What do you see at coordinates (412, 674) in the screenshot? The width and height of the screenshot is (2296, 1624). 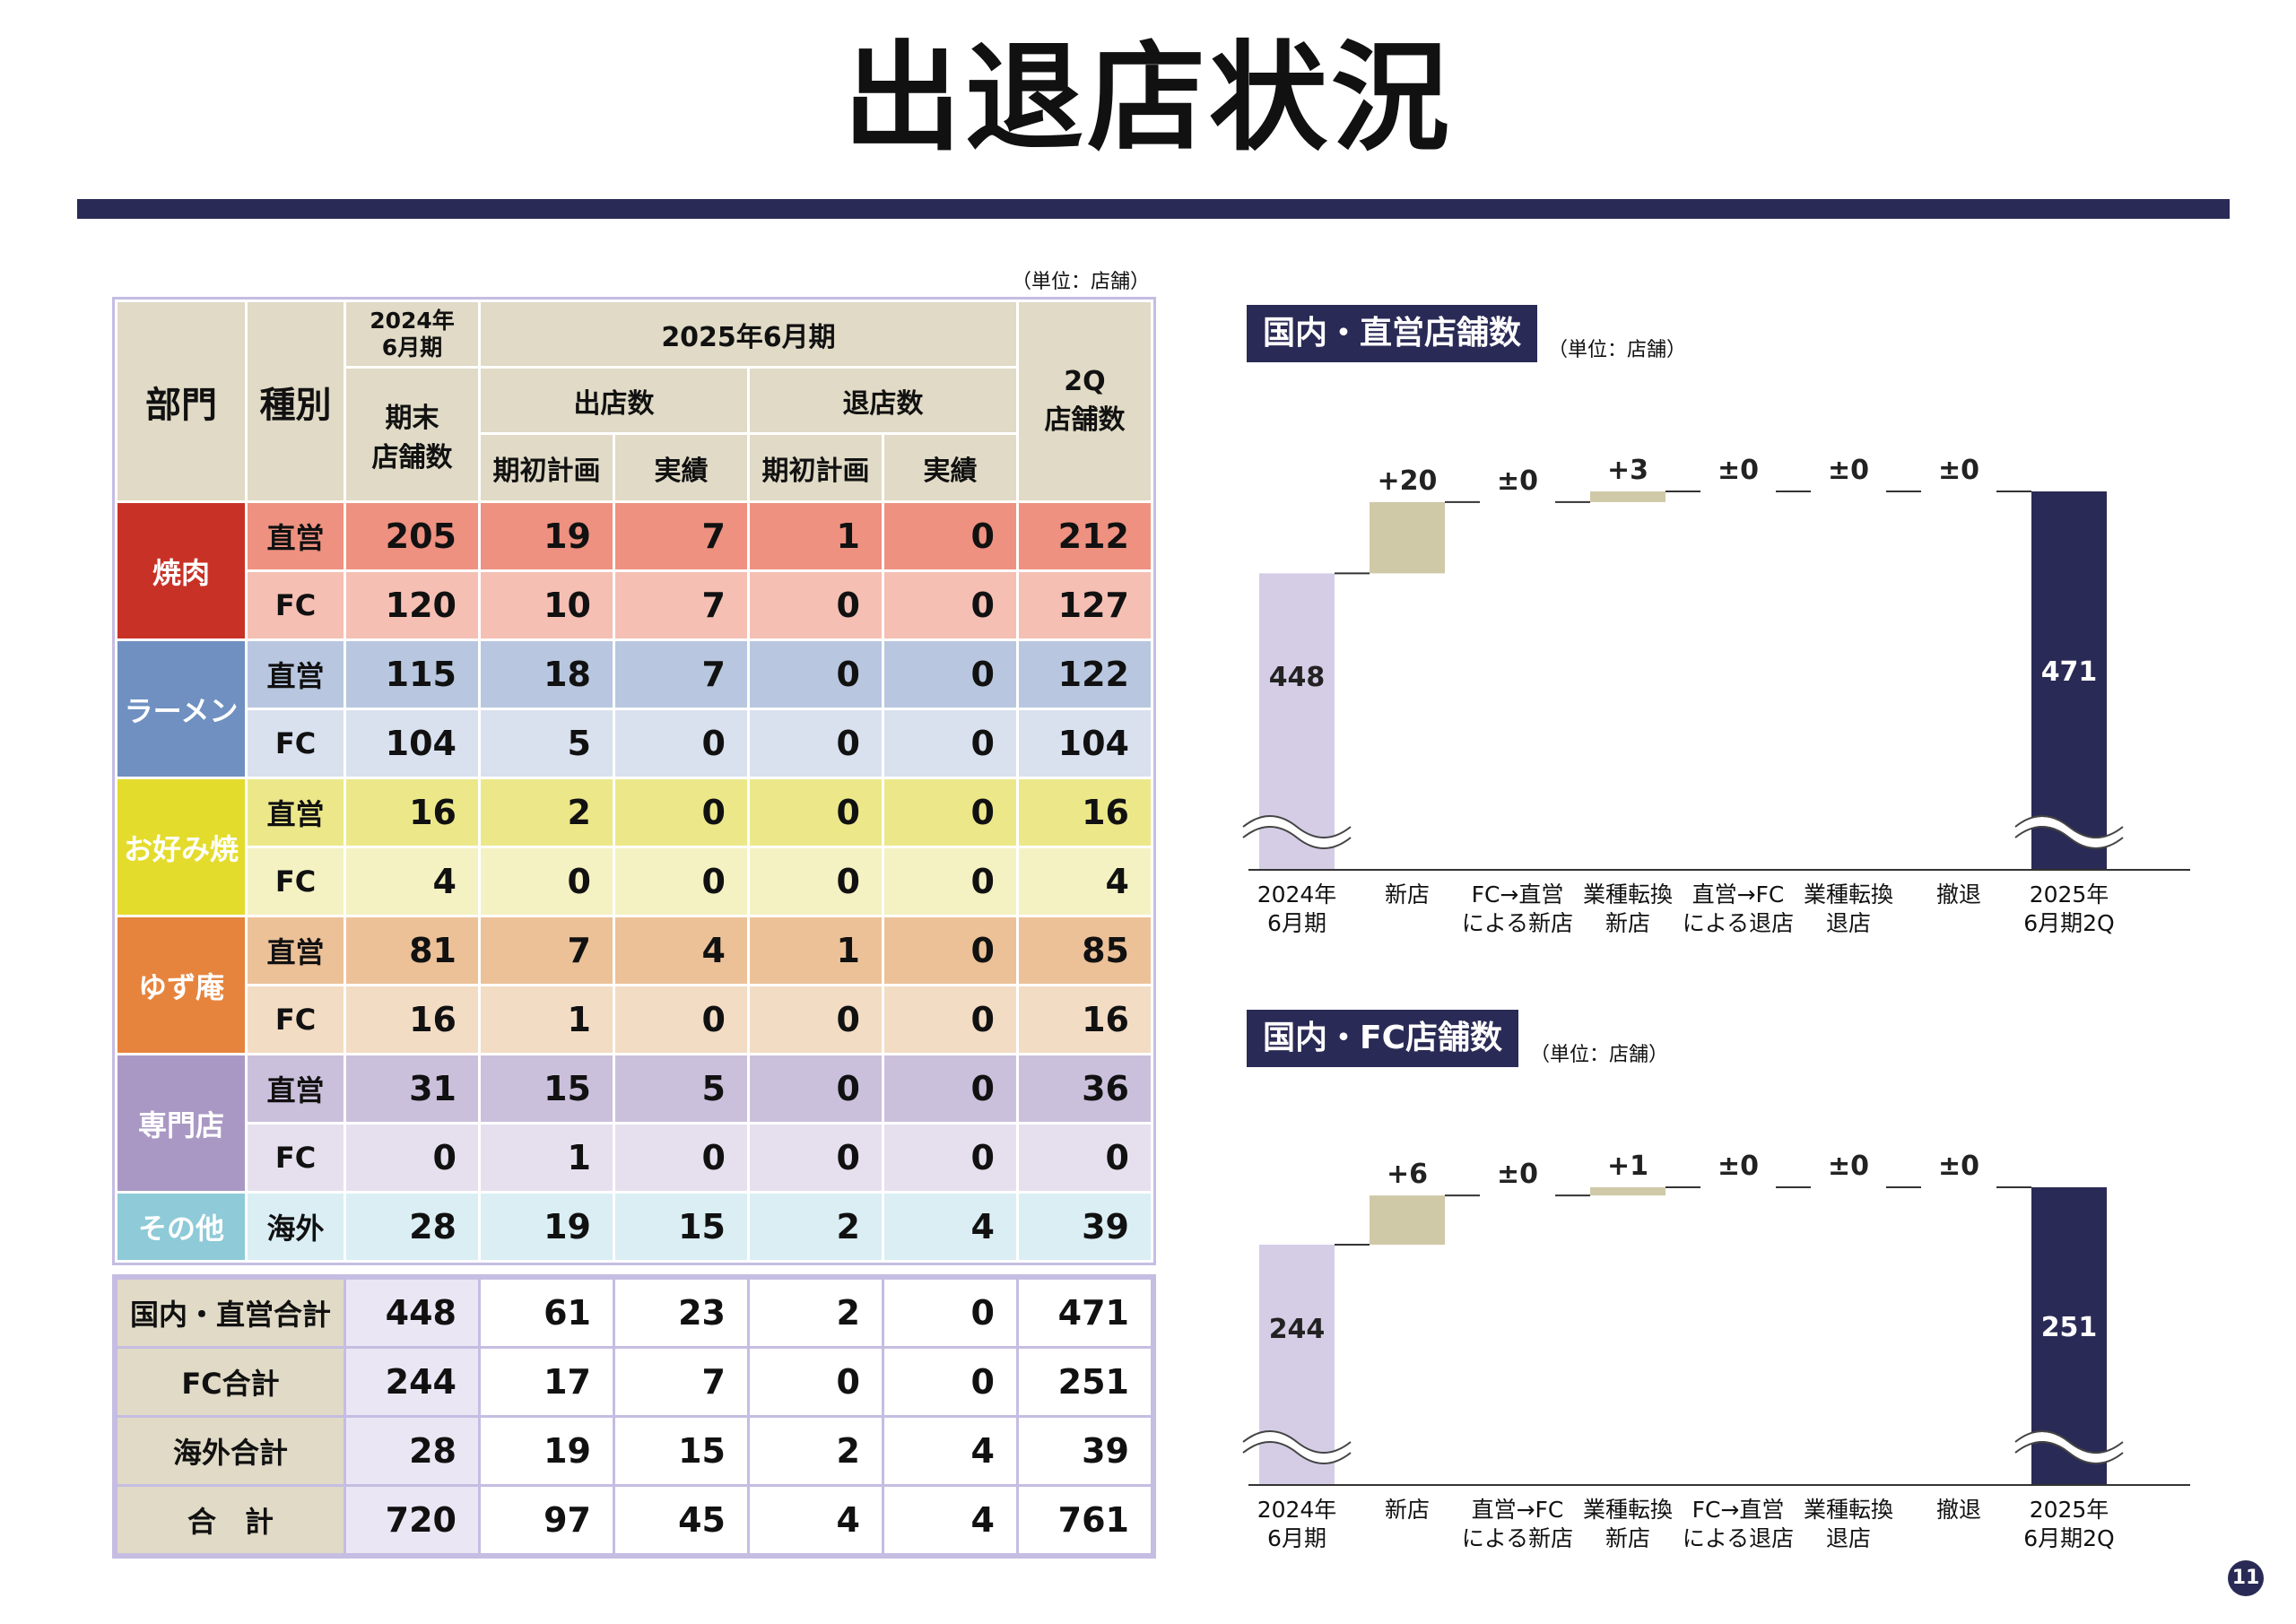 I see `value-cell: 115` at bounding box center [412, 674].